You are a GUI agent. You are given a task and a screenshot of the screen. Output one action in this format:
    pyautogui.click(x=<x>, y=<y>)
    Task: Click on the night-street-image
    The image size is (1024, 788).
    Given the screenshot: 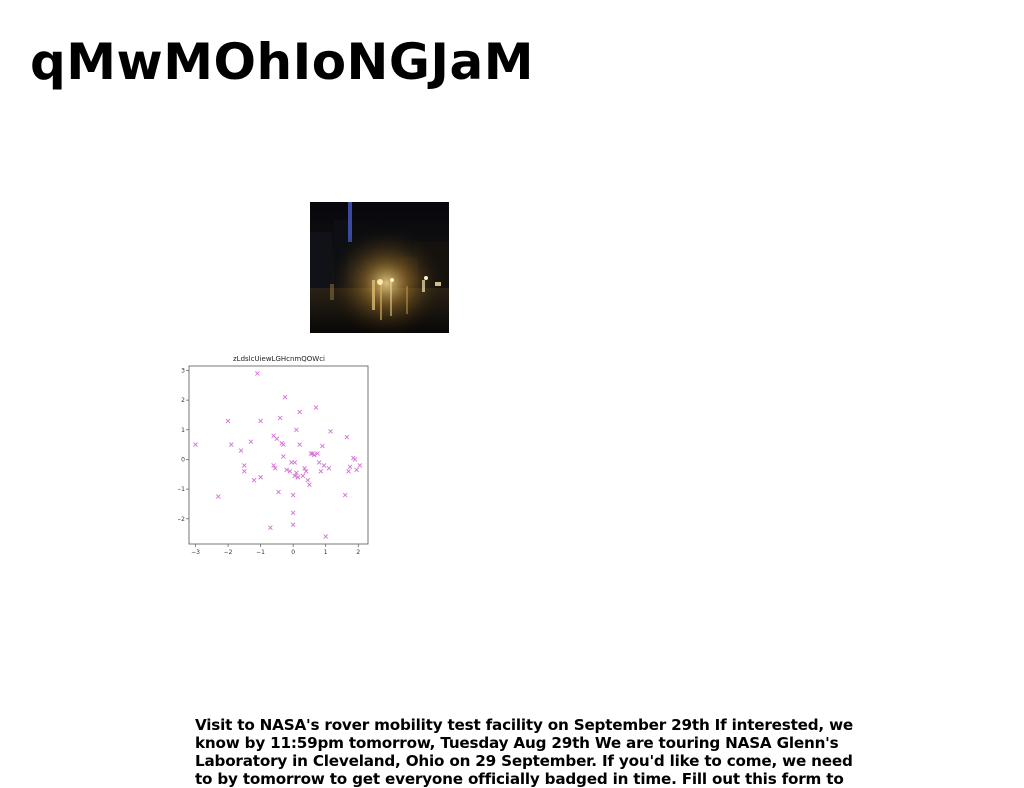 What is the action you would take?
    pyautogui.click(x=379, y=267)
    